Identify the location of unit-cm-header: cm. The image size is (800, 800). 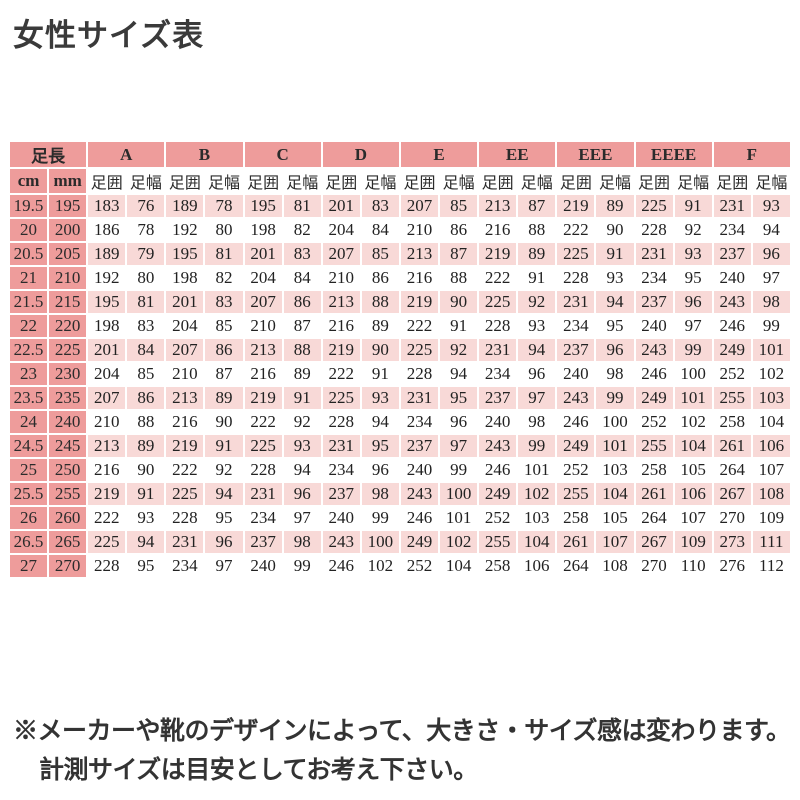
(28, 181).